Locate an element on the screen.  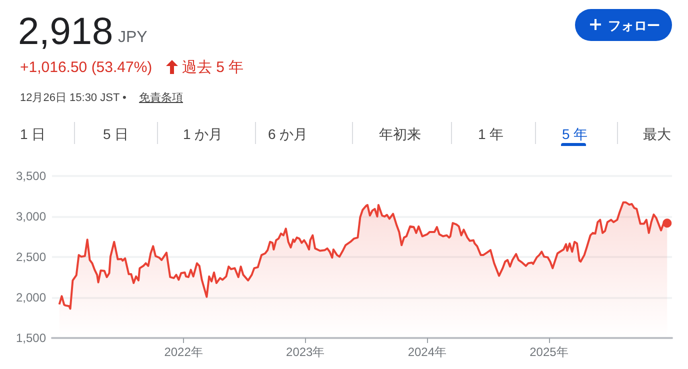
y-tick-label: 3,500 is located at coordinates (31, 176).